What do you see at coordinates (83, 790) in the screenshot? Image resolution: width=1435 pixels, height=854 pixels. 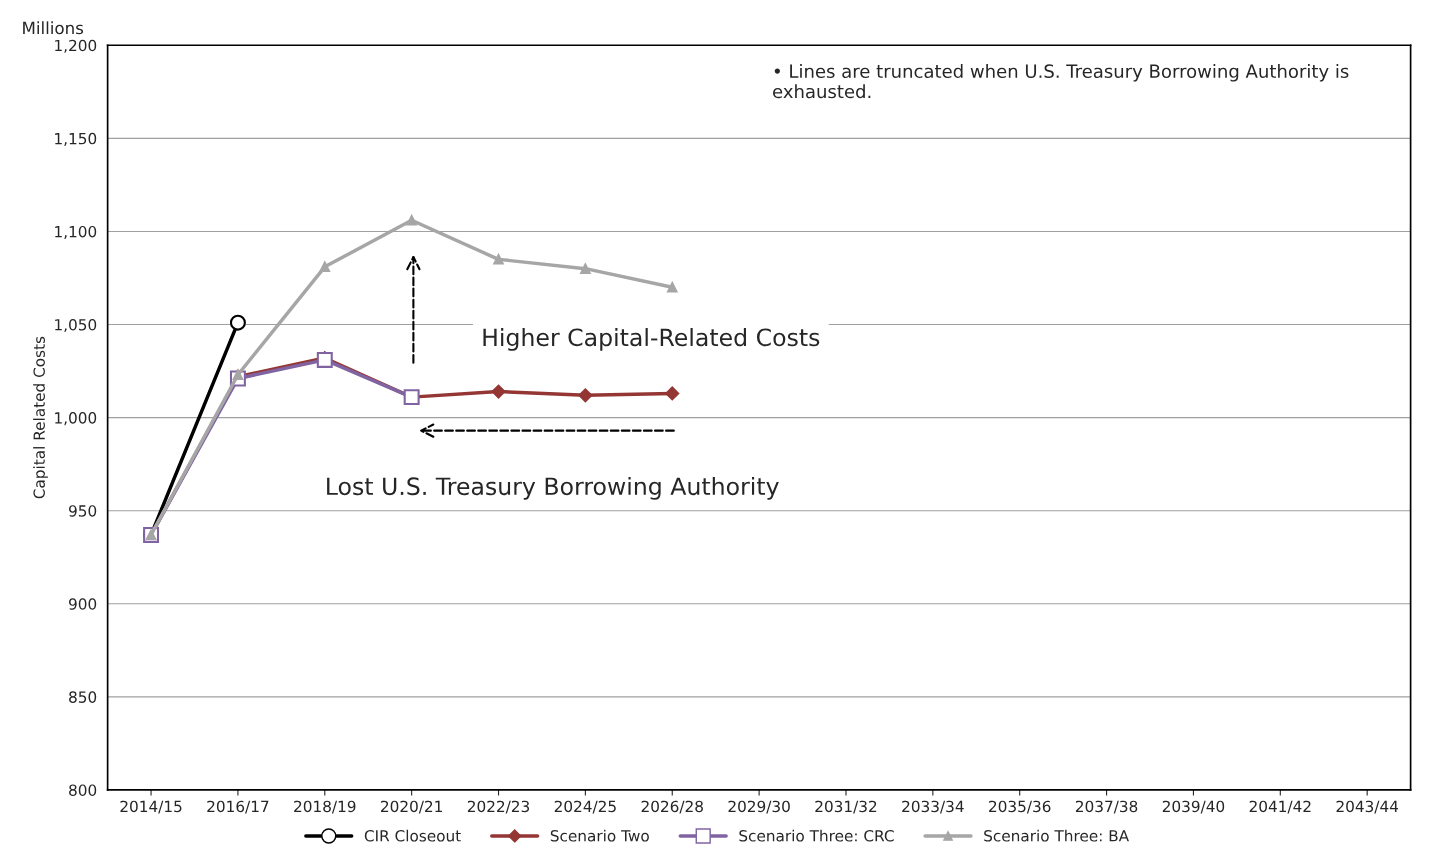 I see `y-tick-label: 800` at bounding box center [83, 790].